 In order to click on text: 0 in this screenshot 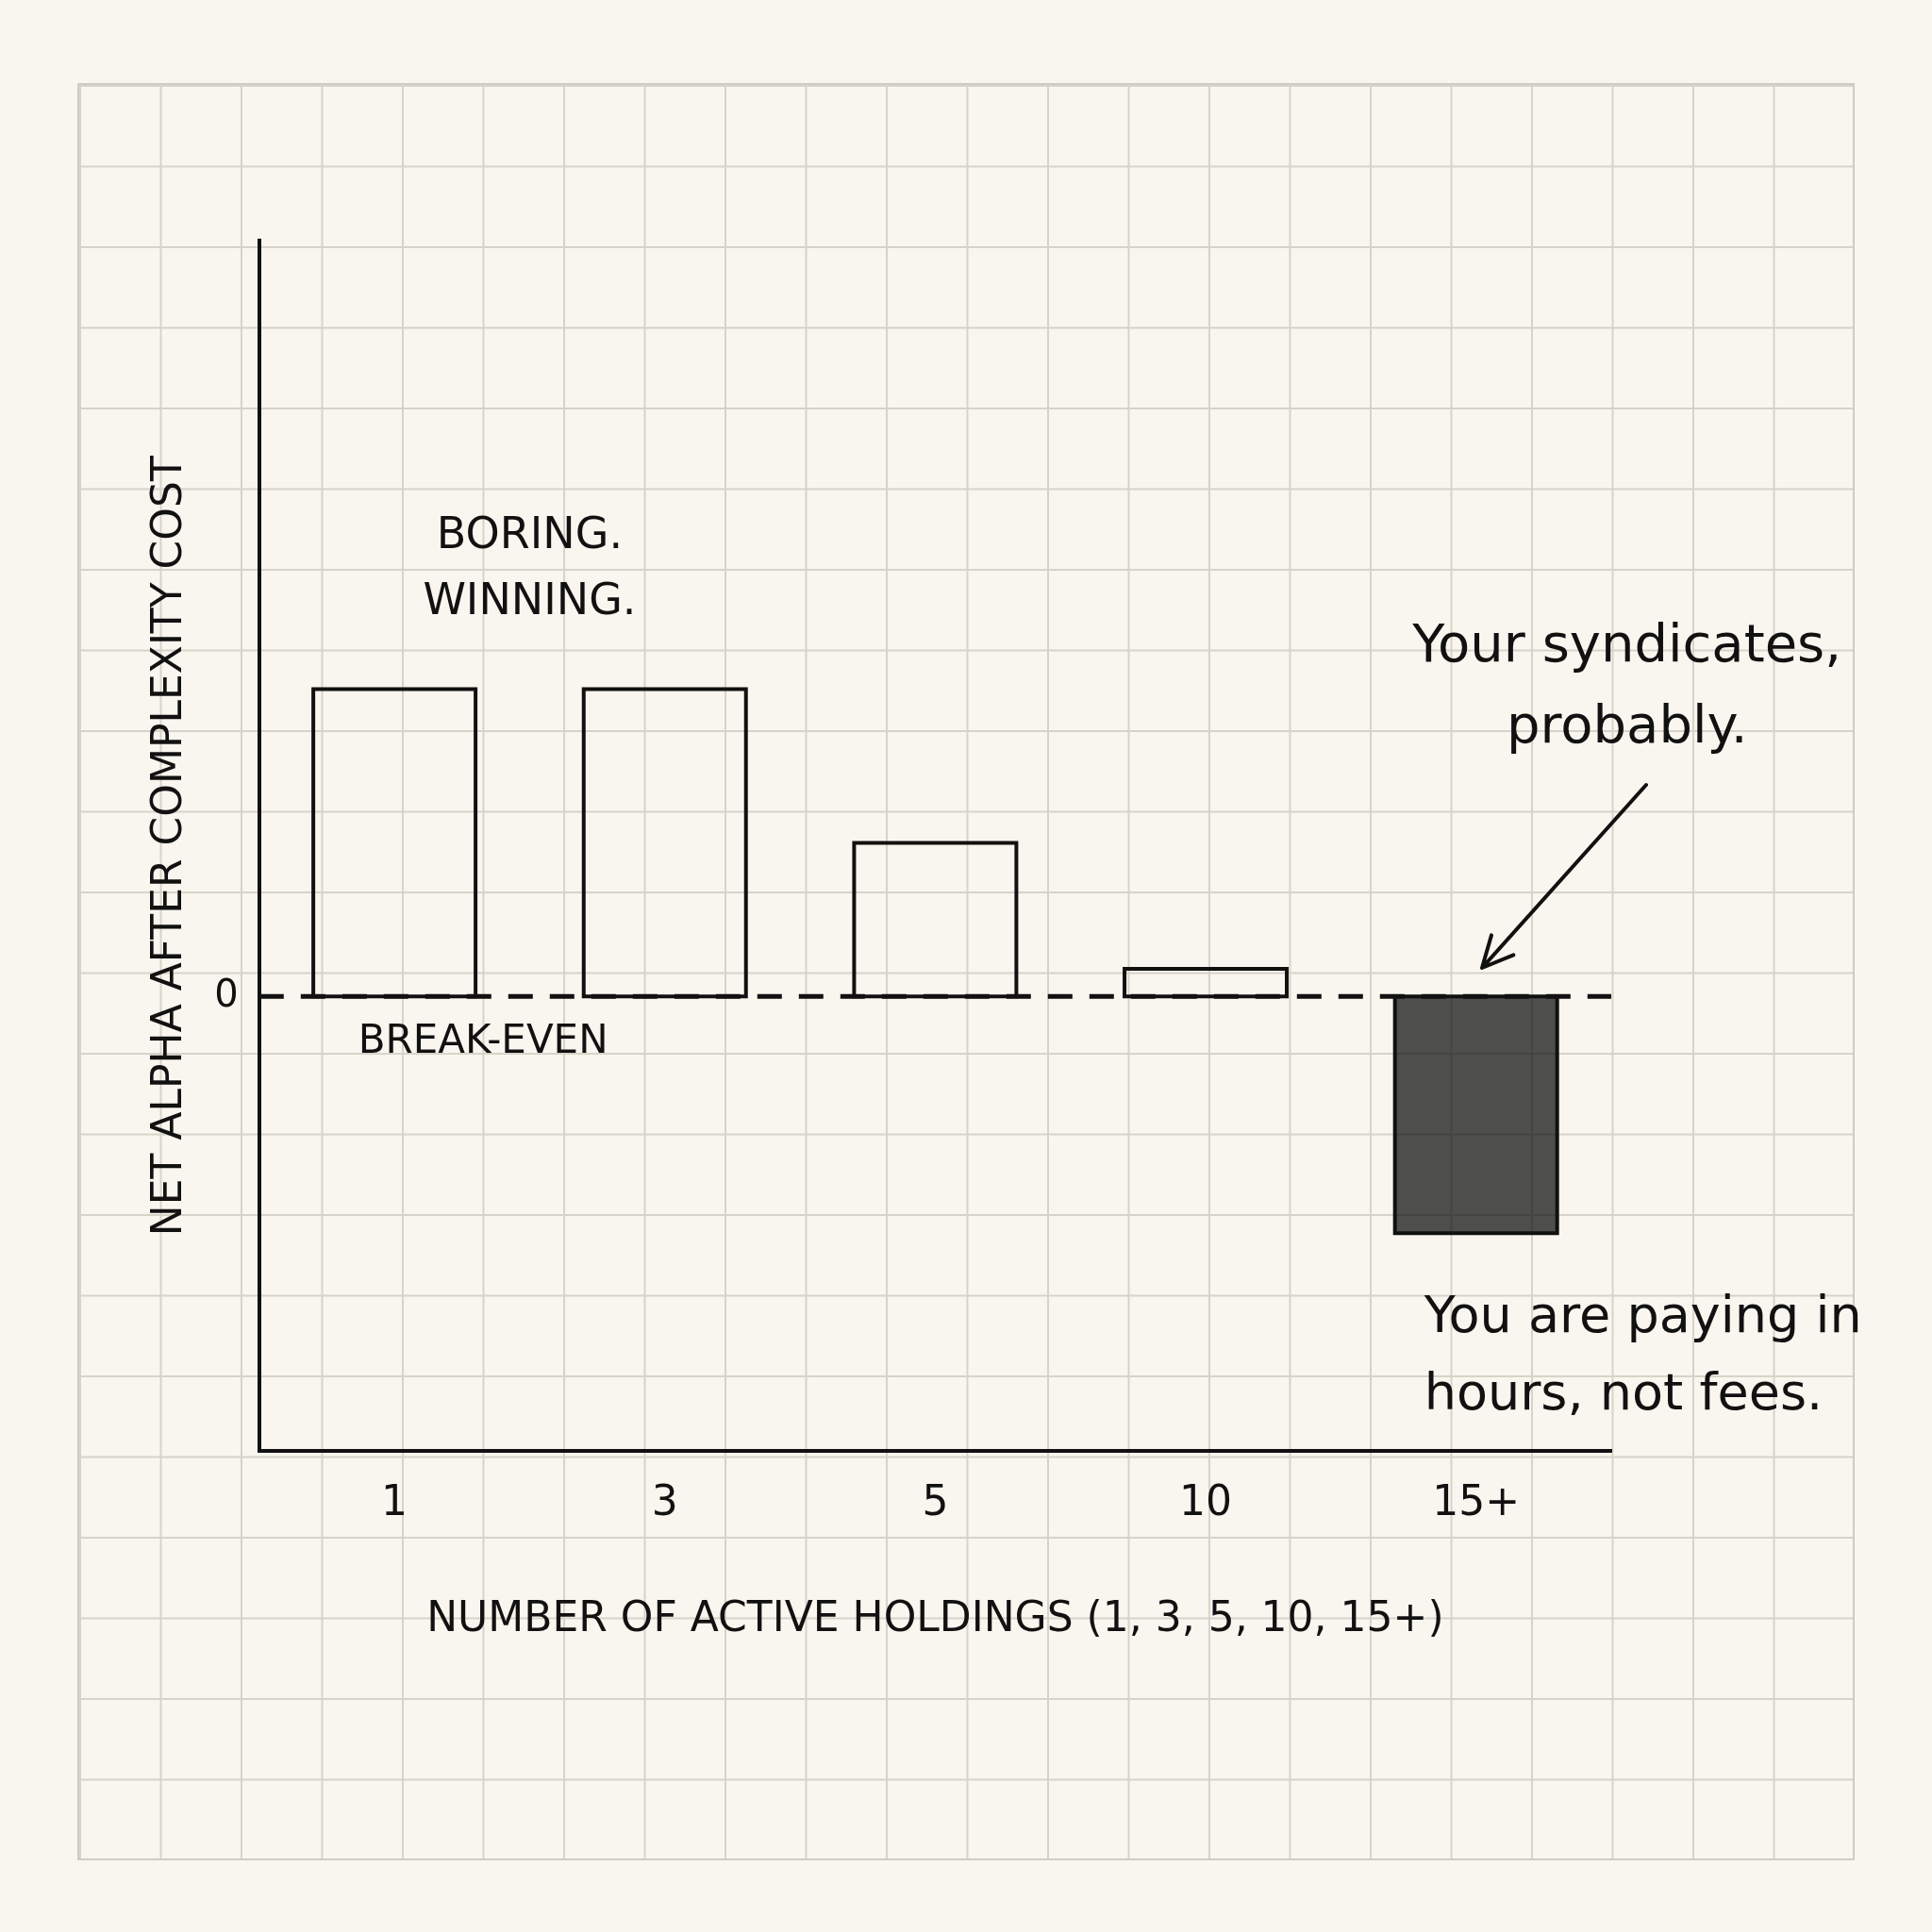, I will do `click(227, 993)`.